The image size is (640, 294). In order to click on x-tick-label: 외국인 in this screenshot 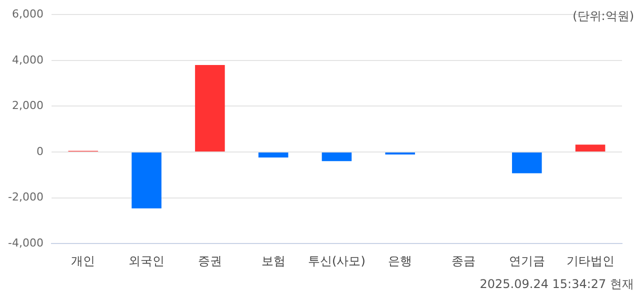, I will do `click(146, 261)`.